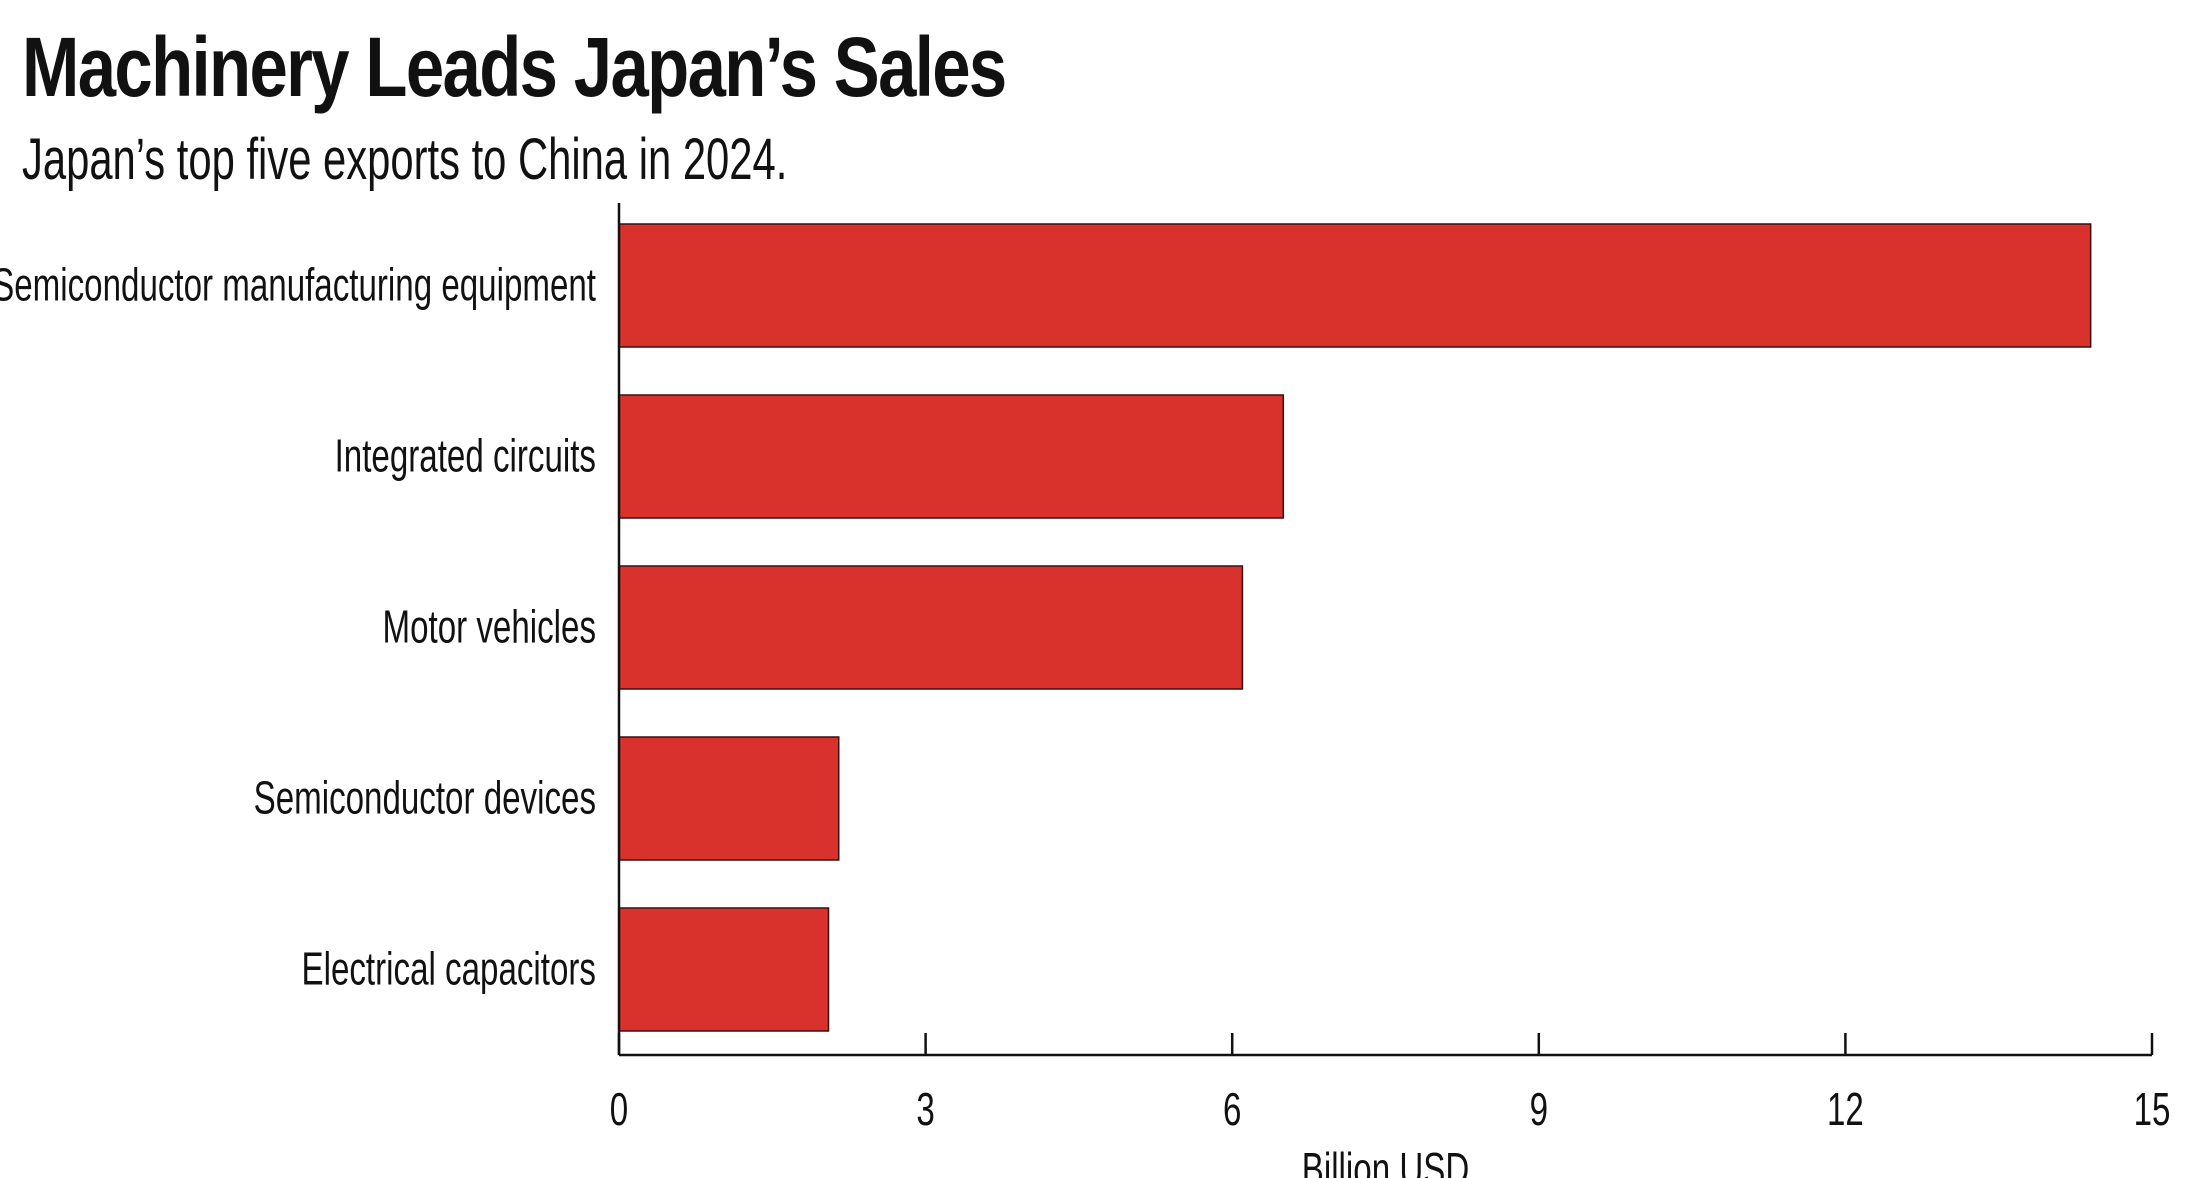 The width and height of the screenshot is (2189, 1178). What do you see at coordinates (1845, 1110) in the screenshot?
I see `x-tick-label-12: 12` at bounding box center [1845, 1110].